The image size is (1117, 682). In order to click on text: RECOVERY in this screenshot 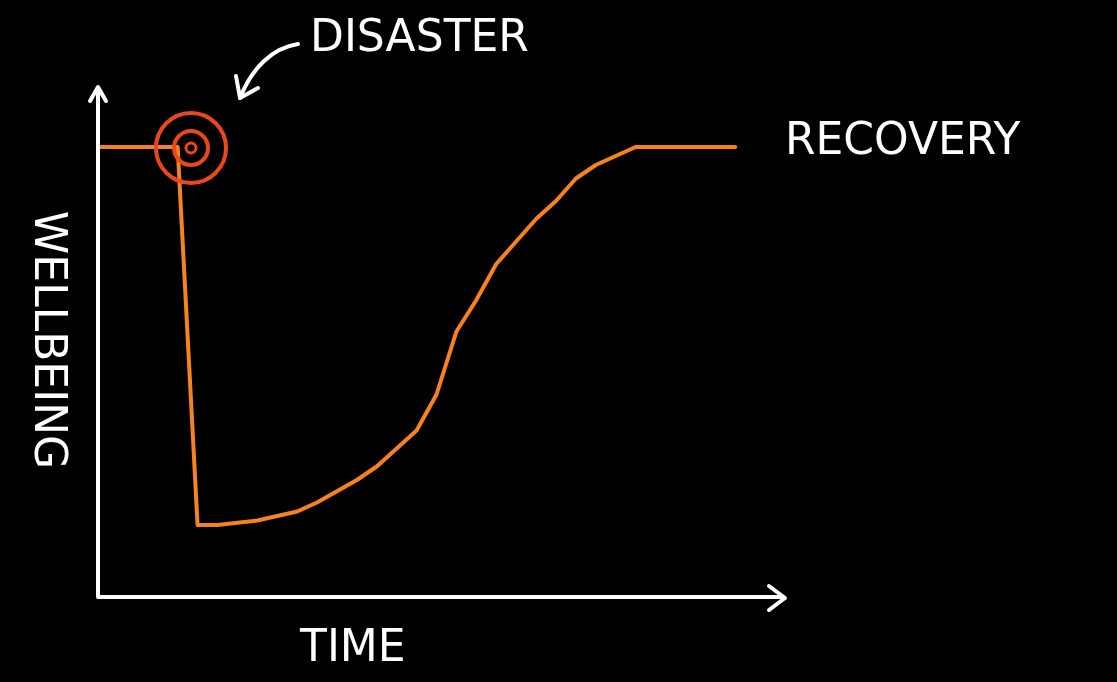, I will do `click(903, 139)`.